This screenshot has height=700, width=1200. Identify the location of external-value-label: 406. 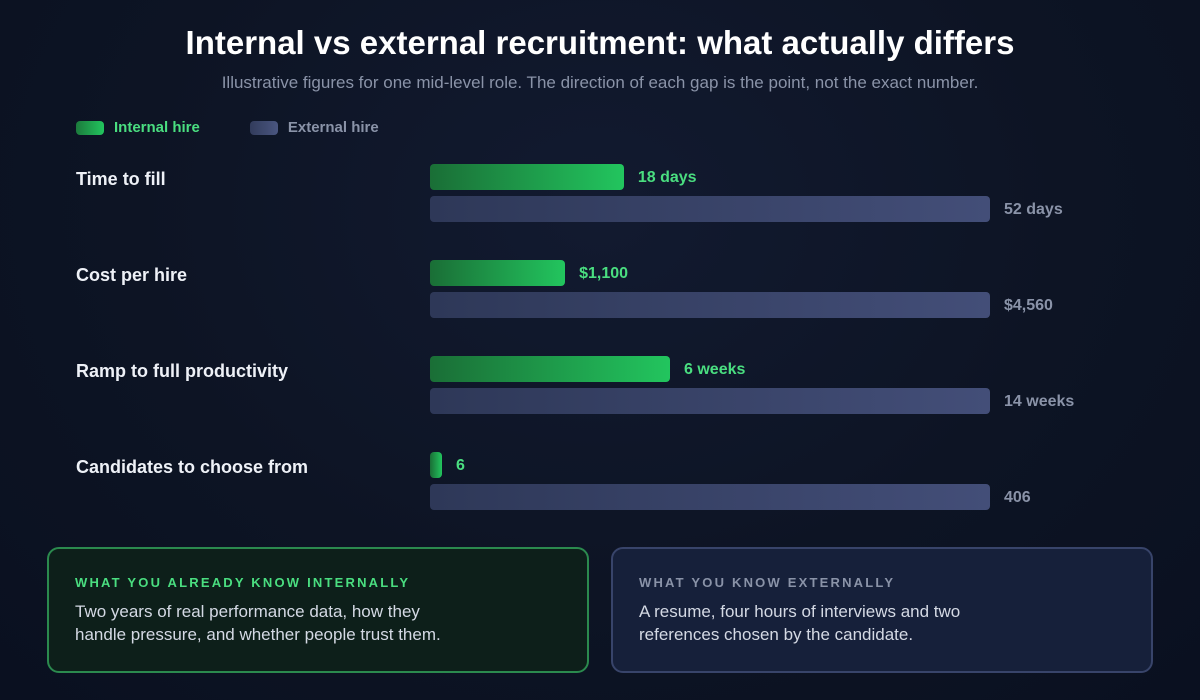
(1017, 497).